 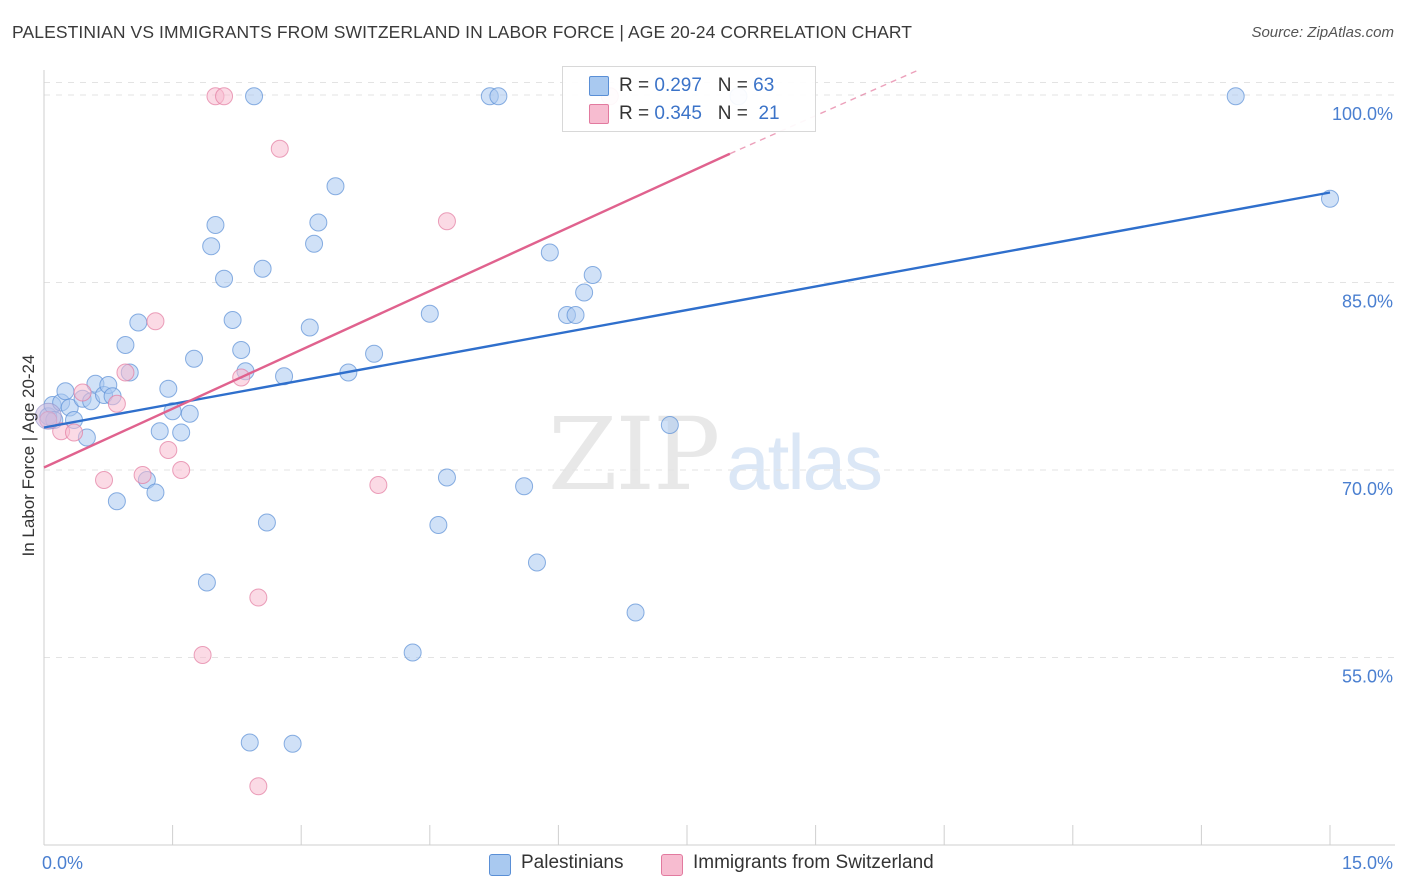 I want to click on point-cluster, so click(x=48, y=416).